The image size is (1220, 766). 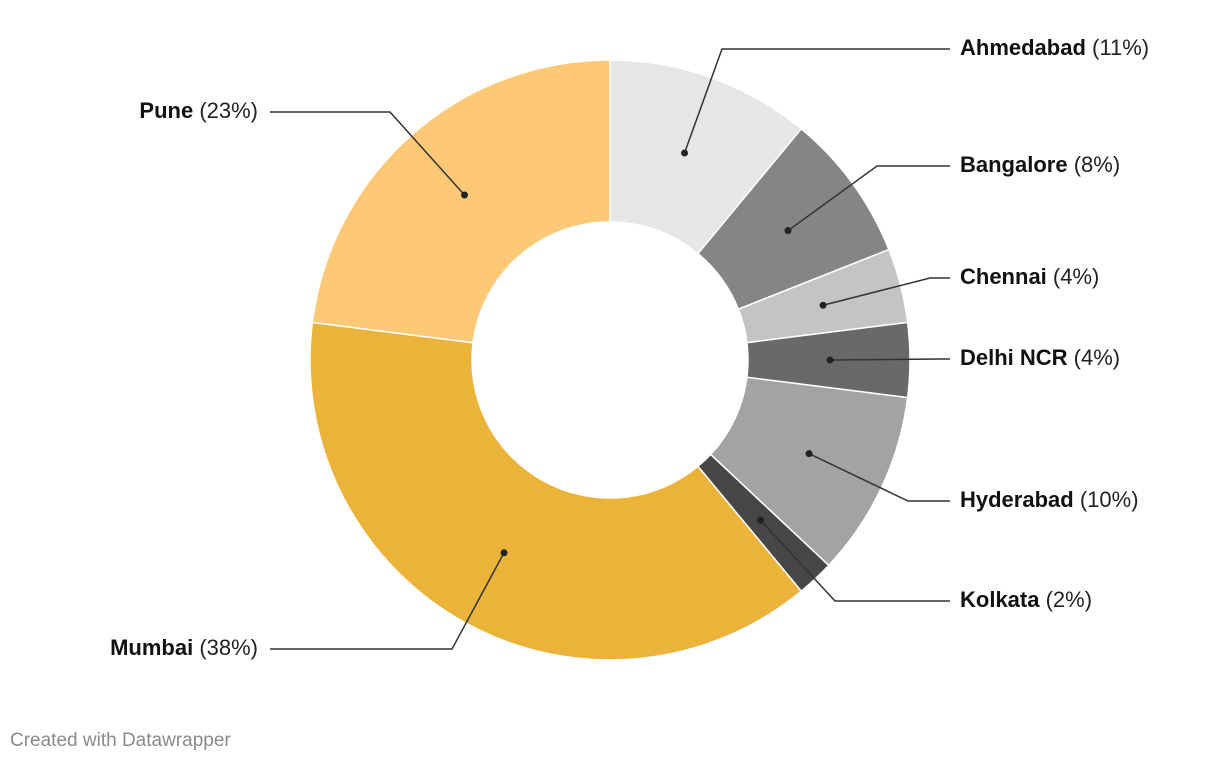 What do you see at coordinates (886, 292) in the screenshot?
I see `leader-line-chennai` at bounding box center [886, 292].